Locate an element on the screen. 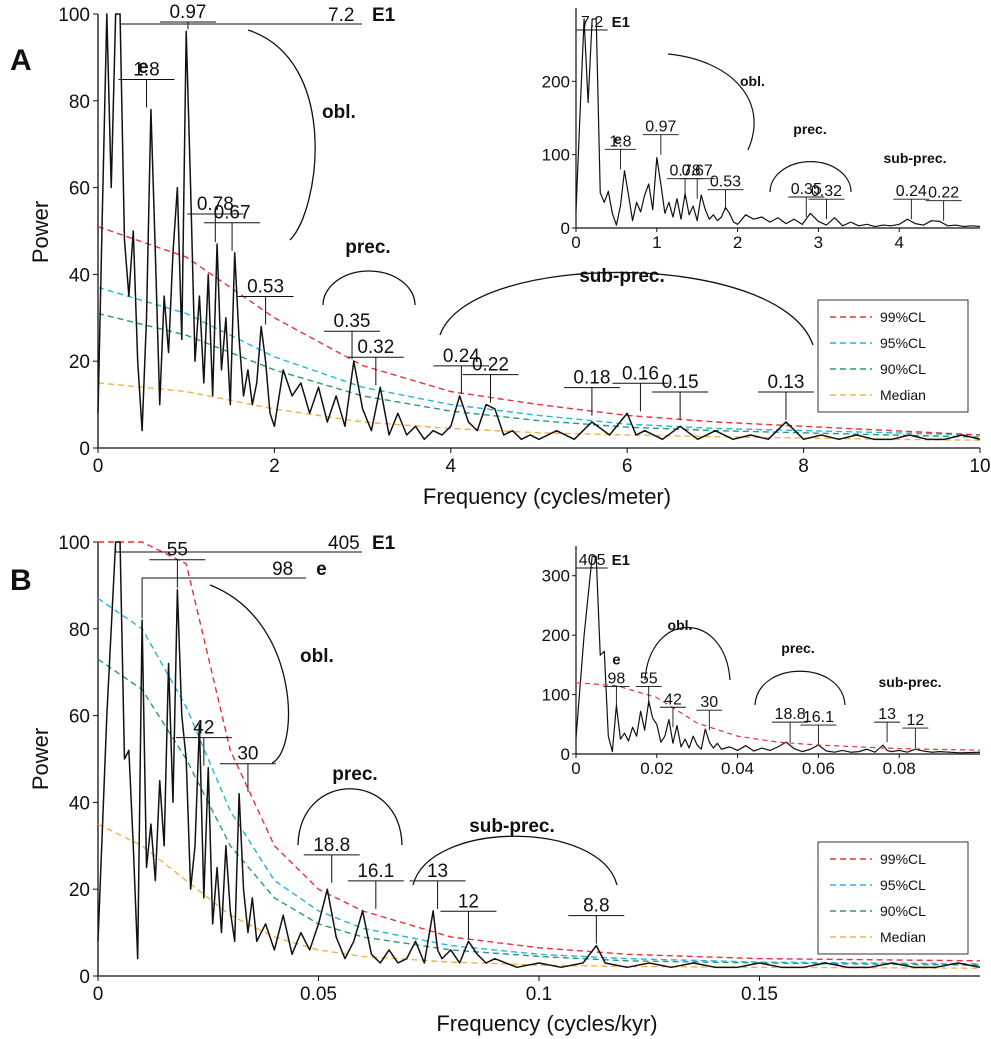  a-peak-label: 7.2 is located at coordinates (341, 15).